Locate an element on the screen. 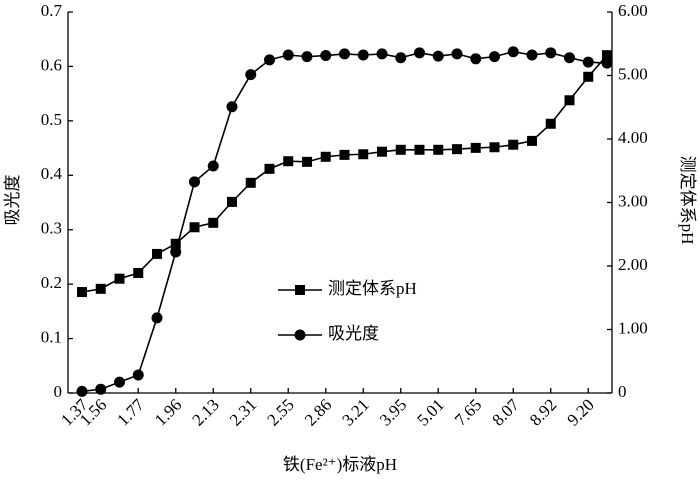 The image size is (700, 481). x-tick-label: 8.92 is located at coordinates (543, 412).